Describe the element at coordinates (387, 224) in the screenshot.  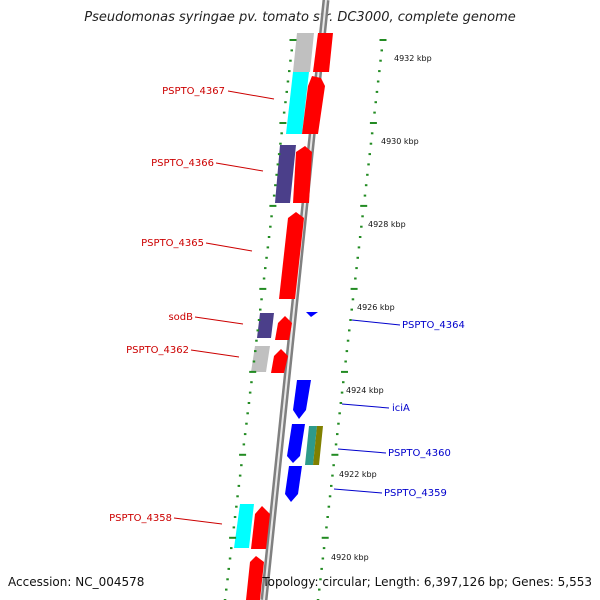
I see `scale-label-4928: 4928 kbp` at that location.